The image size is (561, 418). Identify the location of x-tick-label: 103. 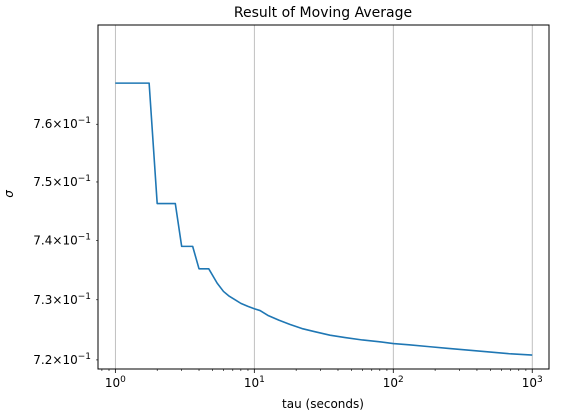
(532, 382).